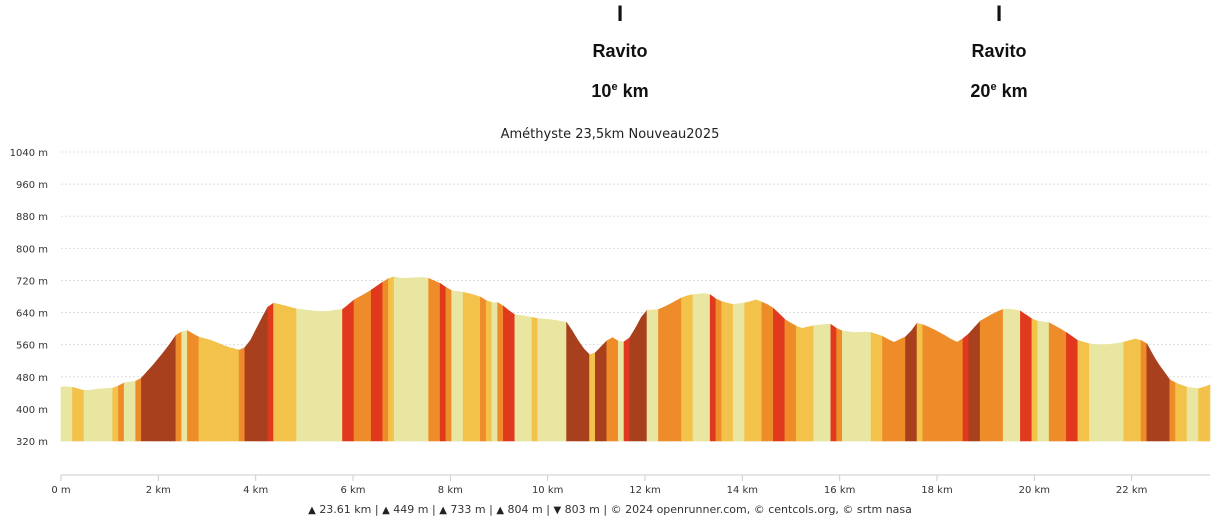 The width and height of the screenshot is (1220, 526). I want to click on ravito-marker-1: I Ravito 10e km, so click(620, 52).